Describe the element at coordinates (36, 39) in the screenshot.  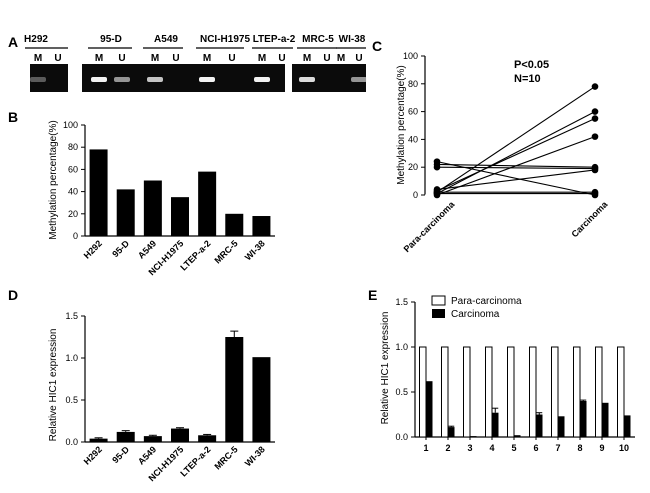
I see `gel-group-label: H292` at that location.